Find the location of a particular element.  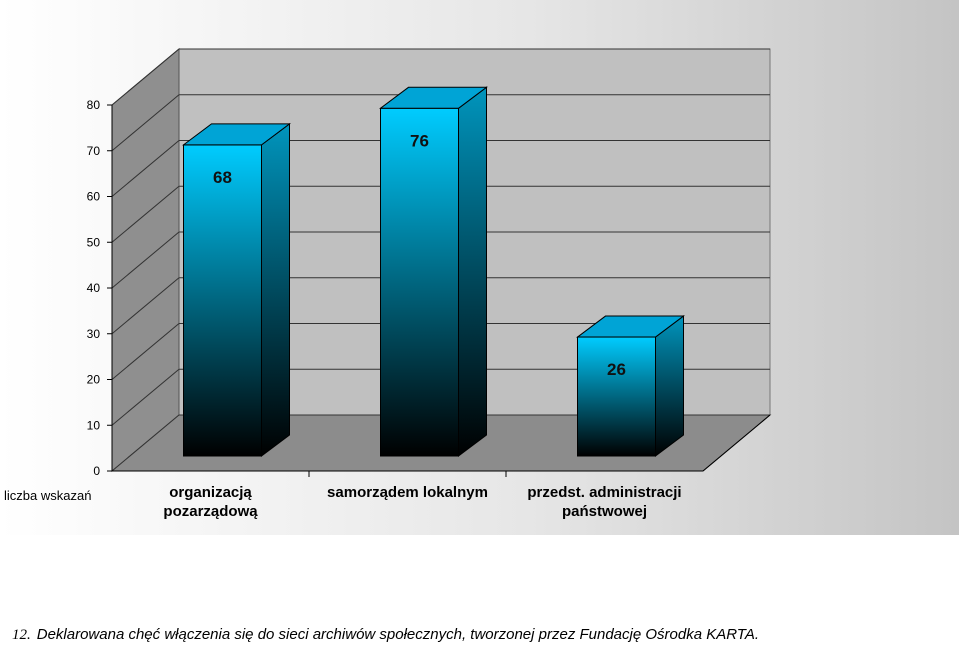

y-tick-label: 50 is located at coordinates (94, 242).